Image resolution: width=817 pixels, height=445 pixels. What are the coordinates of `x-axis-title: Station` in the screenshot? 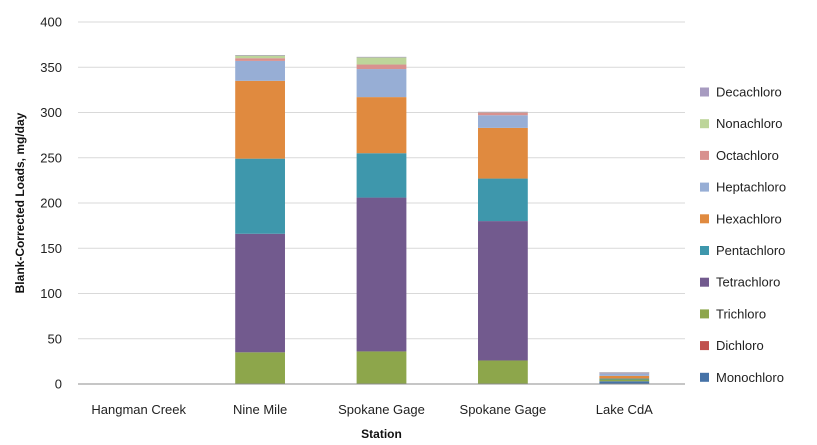 It's located at (381, 434).